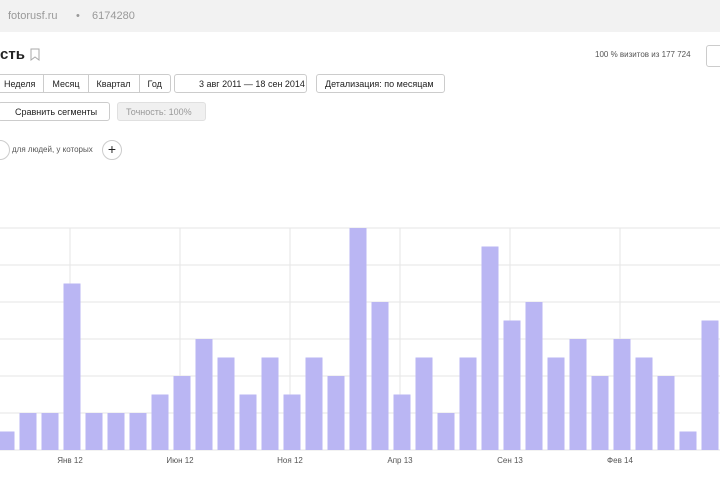  What do you see at coordinates (290, 460) in the screenshot?
I see `x-tick-label: Ноя 12` at bounding box center [290, 460].